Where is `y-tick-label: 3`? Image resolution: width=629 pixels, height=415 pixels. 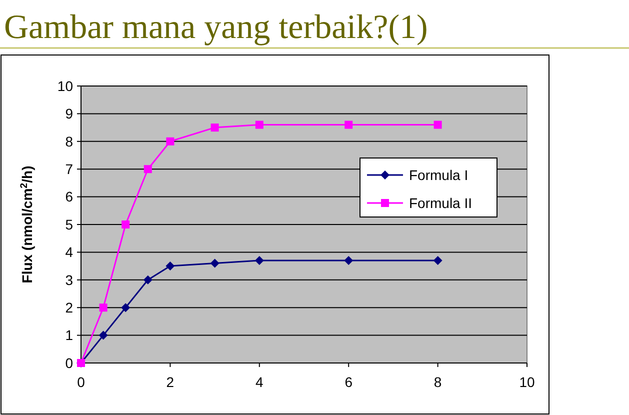
y-tick-label: 3 is located at coordinates (69, 280).